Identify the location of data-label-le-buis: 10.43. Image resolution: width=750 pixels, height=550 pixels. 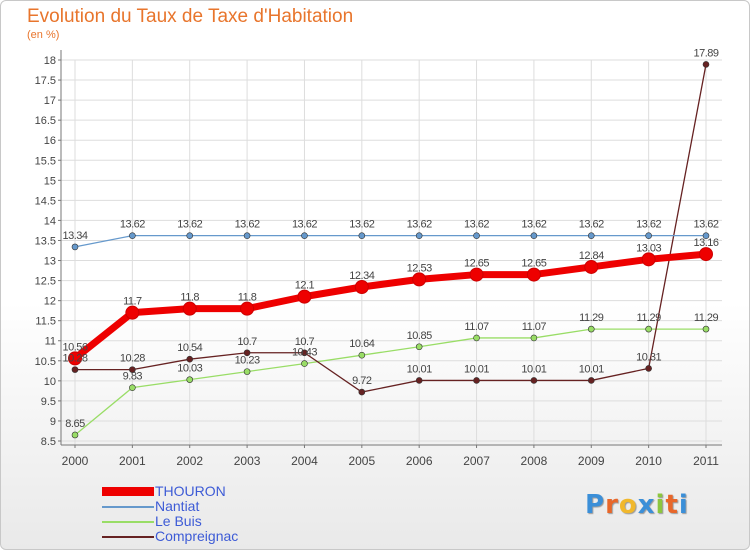
(304, 353).